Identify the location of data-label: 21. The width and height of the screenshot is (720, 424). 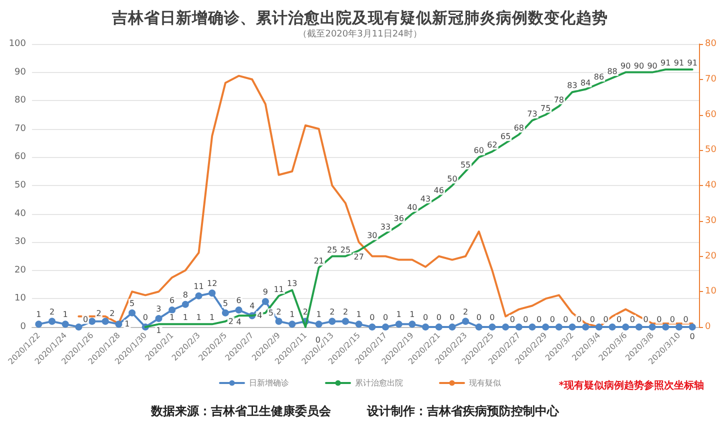
(319, 261).